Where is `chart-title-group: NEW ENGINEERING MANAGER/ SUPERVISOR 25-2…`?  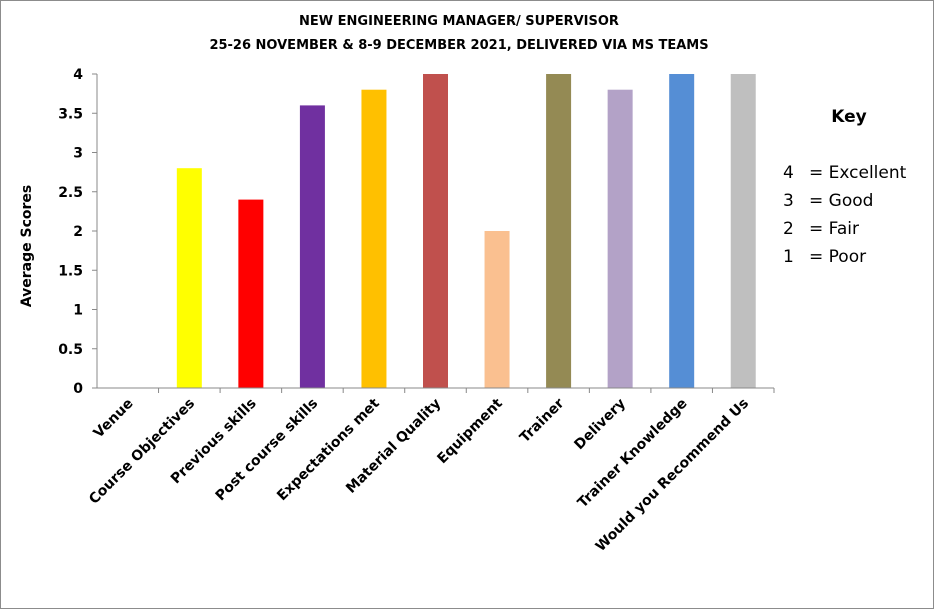
chart-title-group: NEW ENGINEERING MANAGER/ SUPERVISOR 25-2… is located at coordinates (458, 33).